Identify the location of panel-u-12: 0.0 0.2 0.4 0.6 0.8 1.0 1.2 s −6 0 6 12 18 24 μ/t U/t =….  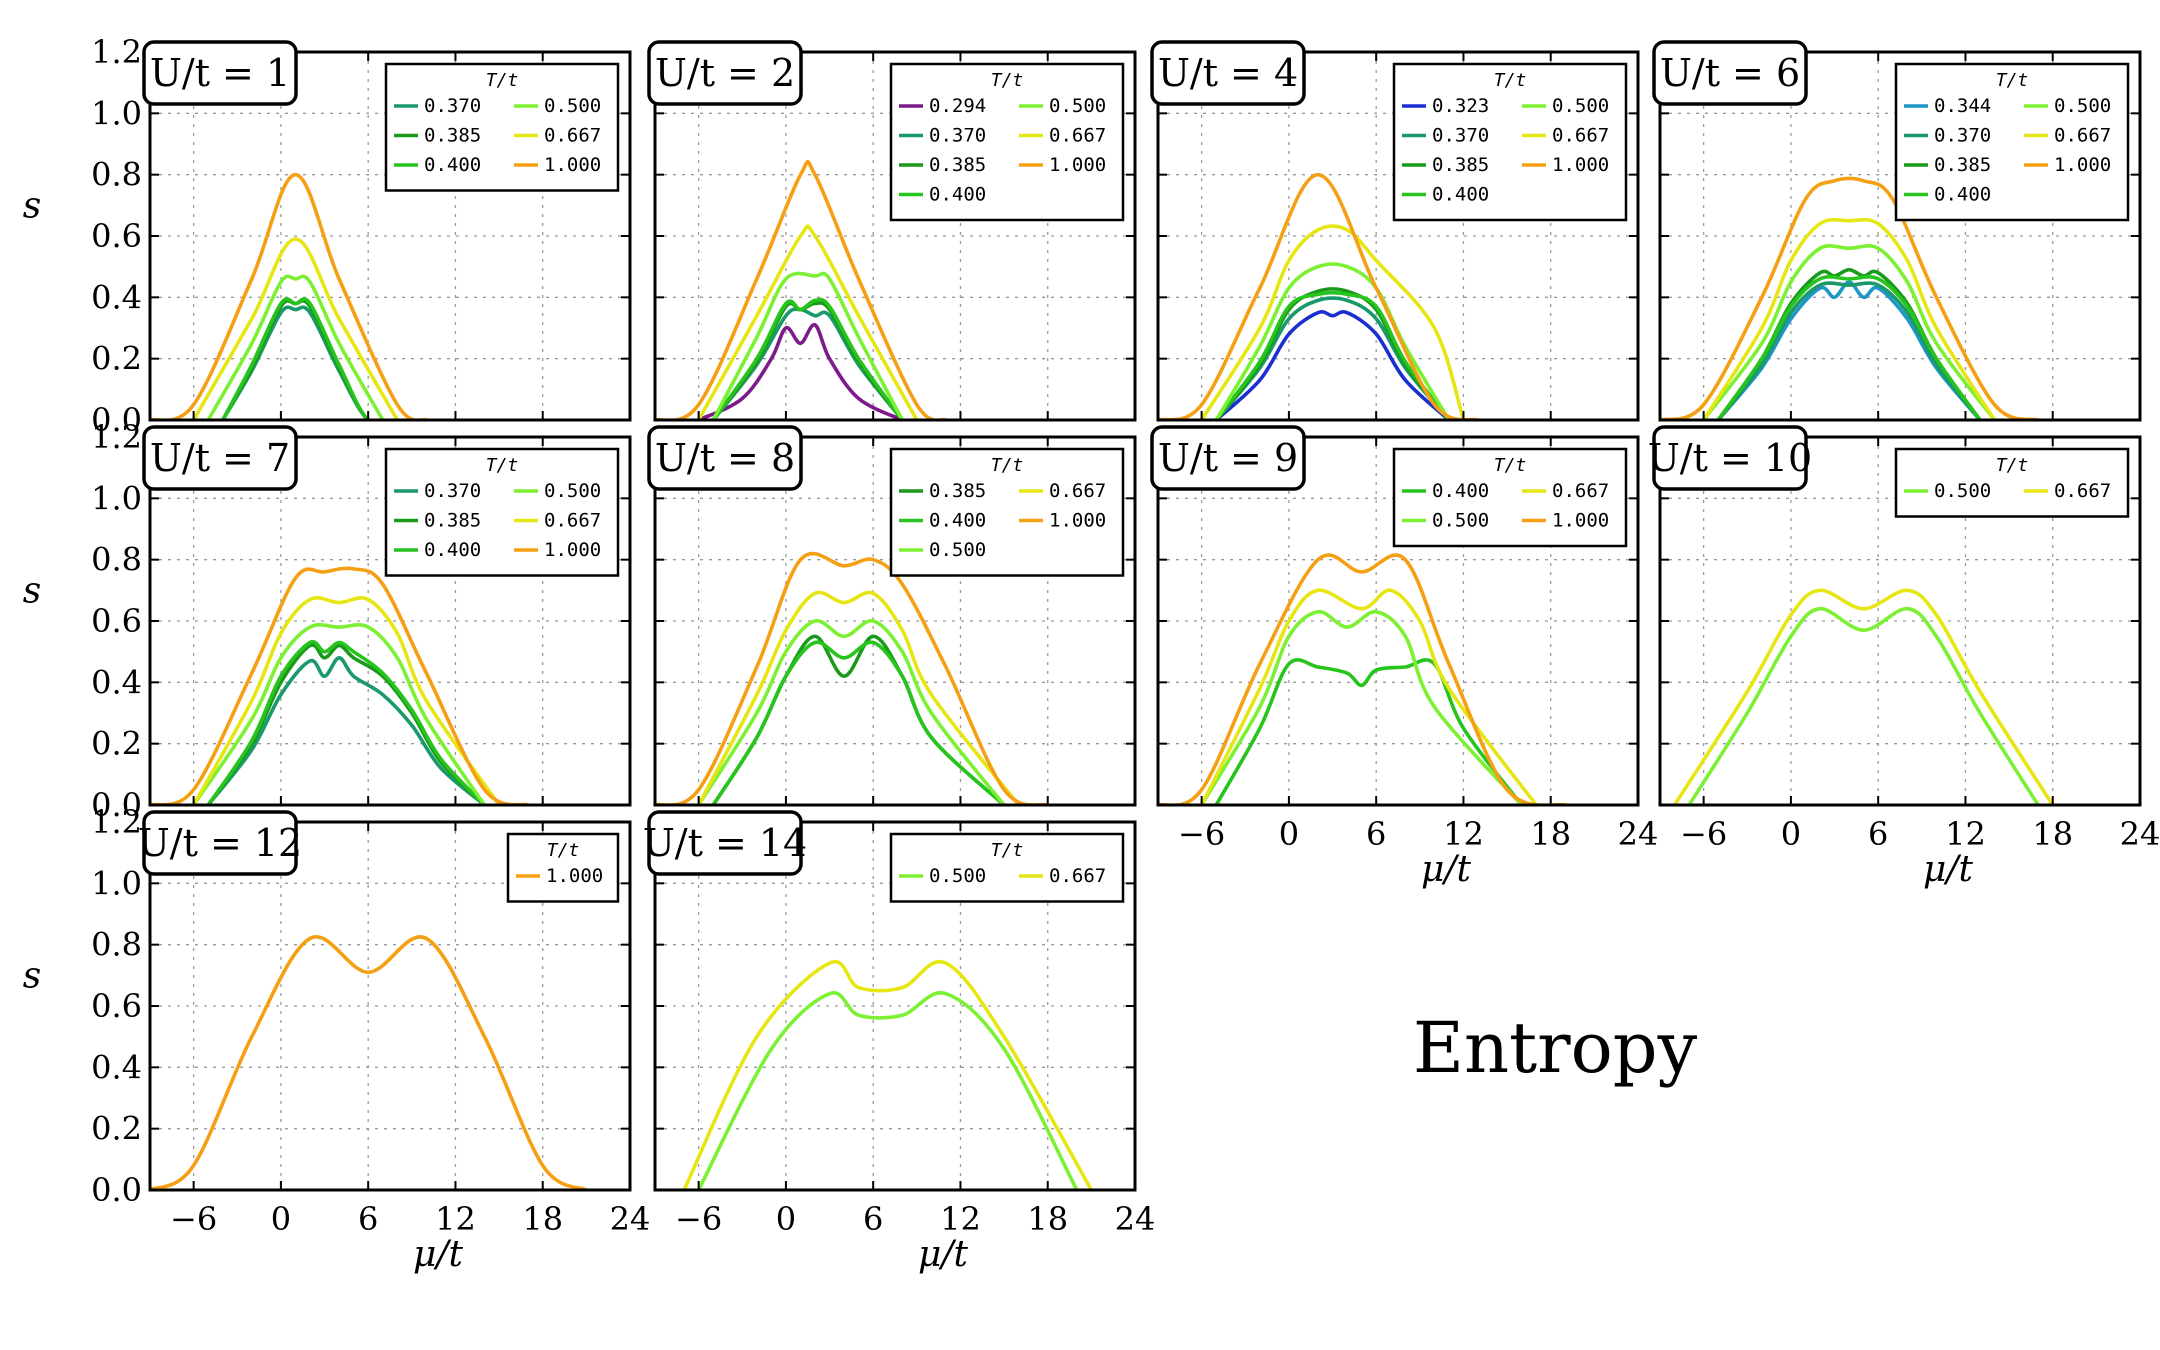
(337, 1039).